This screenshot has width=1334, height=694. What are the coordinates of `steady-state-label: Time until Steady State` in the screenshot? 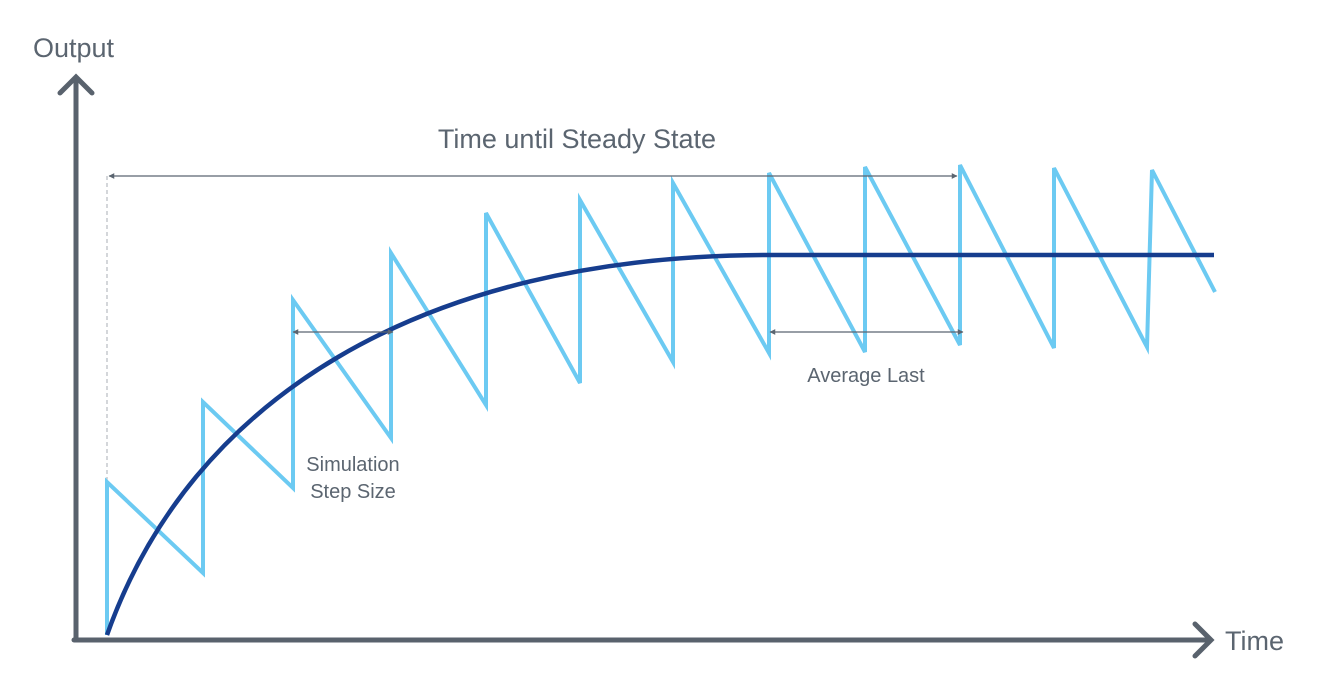 It's located at (577, 139).